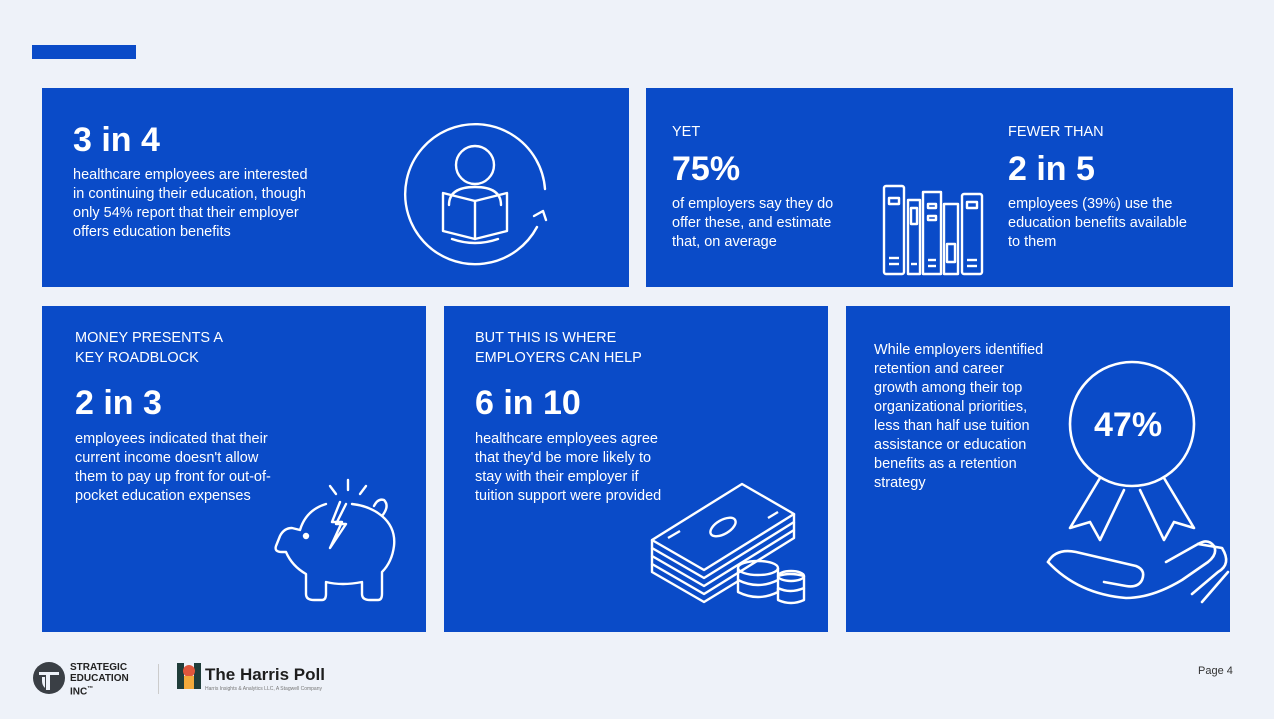  I want to click on stat-75-percent: 75%, so click(706, 169).